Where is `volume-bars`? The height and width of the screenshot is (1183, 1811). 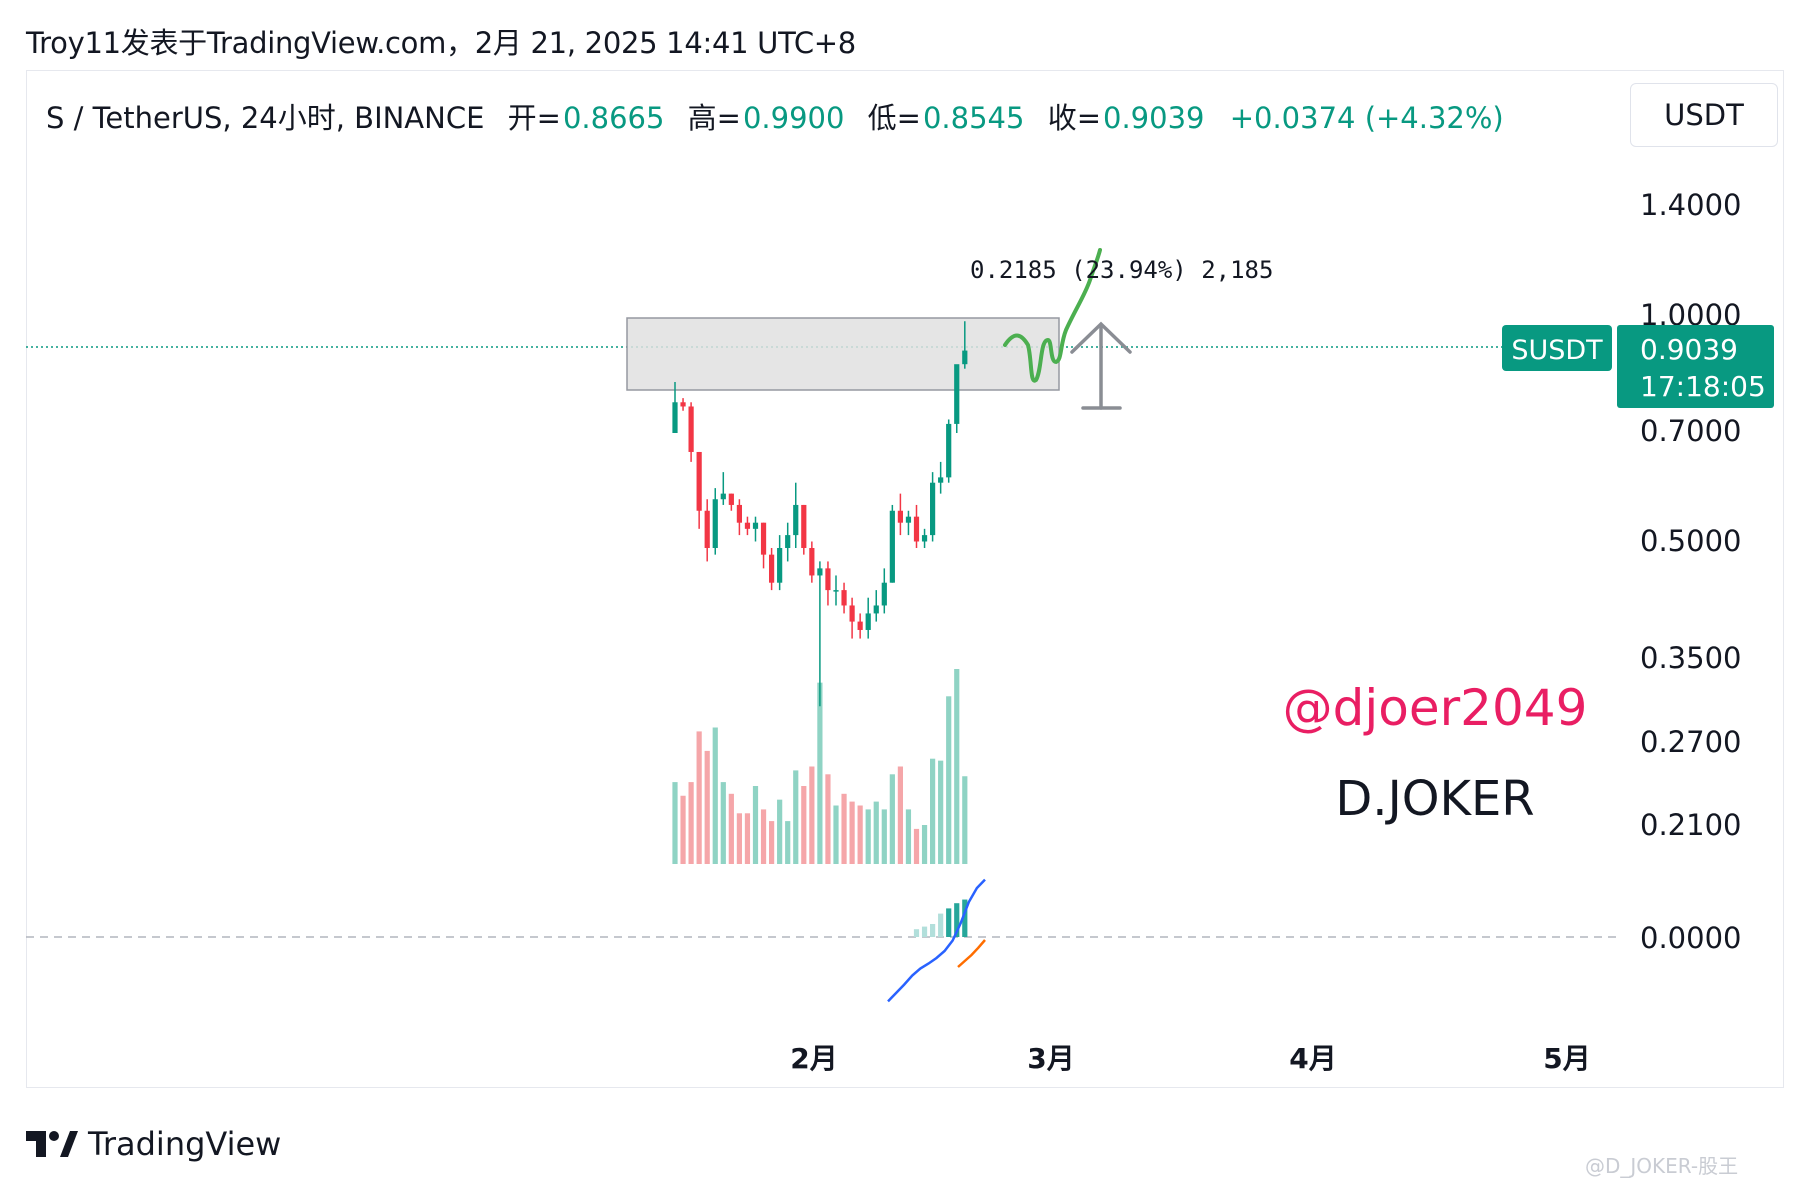 volume-bars is located at coordinates (820, 766).